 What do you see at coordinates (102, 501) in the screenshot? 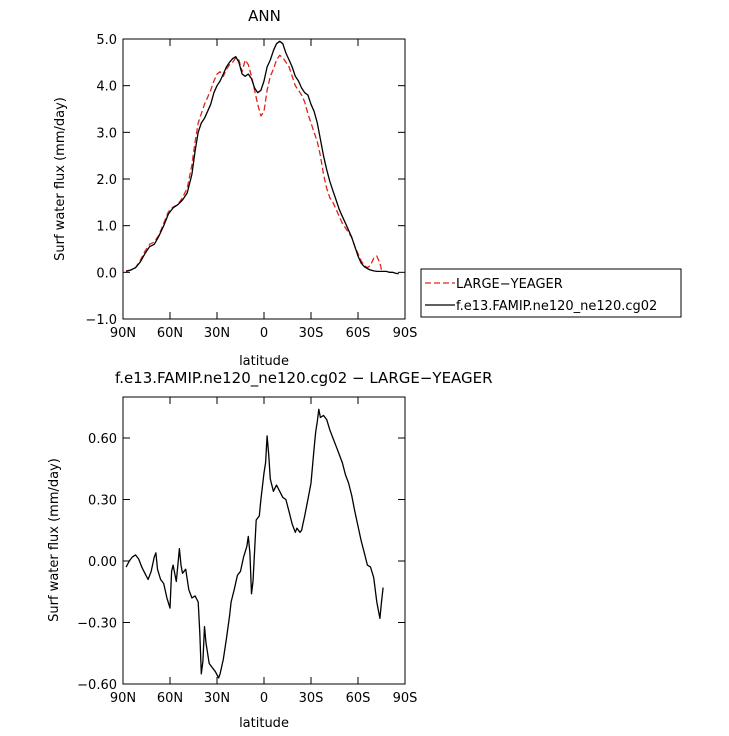
I see `y-tick-label: 0.30` at bounding box center [102, 501].